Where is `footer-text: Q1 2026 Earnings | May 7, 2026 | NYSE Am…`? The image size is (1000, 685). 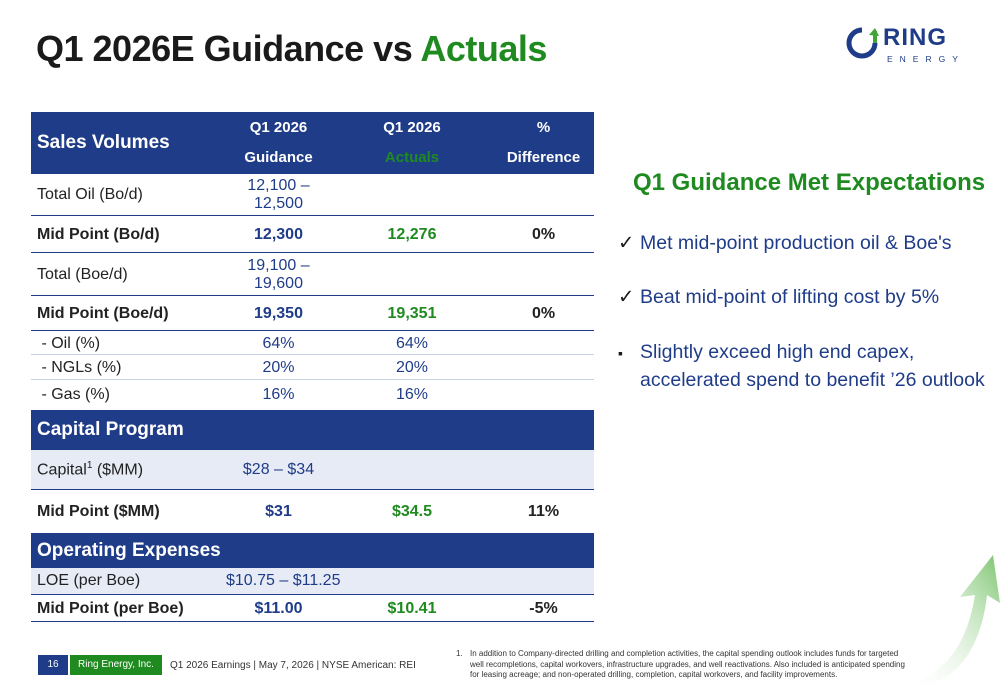
footer-text: Q1 2026 Earnings | May 7, 2026 | NYSE Am… is located at coordinates (292, 665).